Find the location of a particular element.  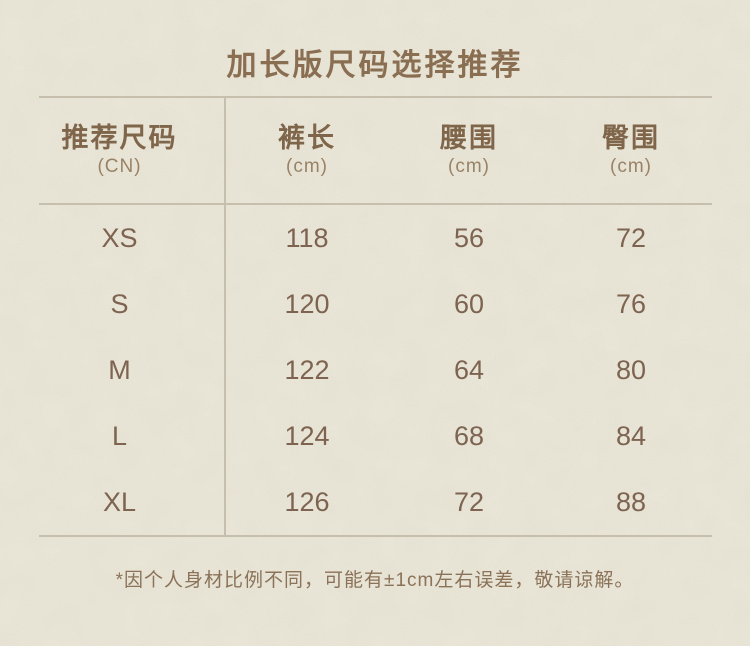

header-label-hip: 臀围 is located at coordinates (631, 137).